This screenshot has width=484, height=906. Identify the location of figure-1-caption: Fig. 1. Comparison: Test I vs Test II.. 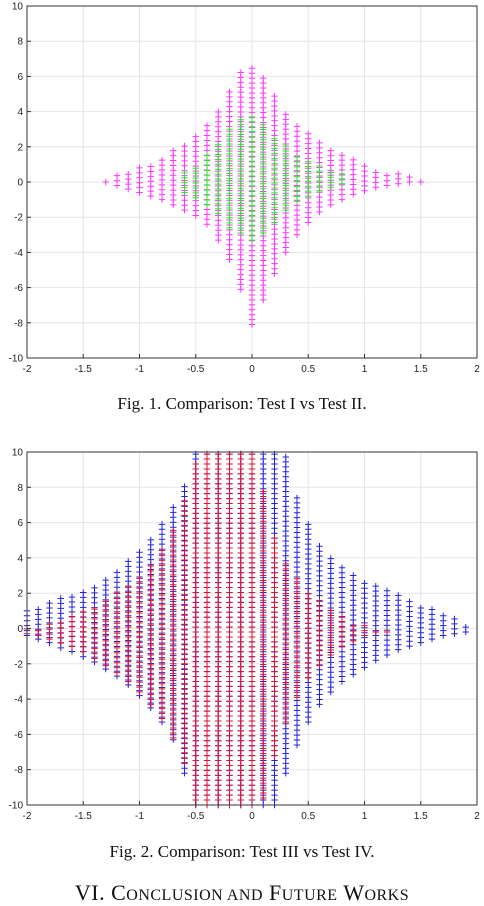
(242, 403).